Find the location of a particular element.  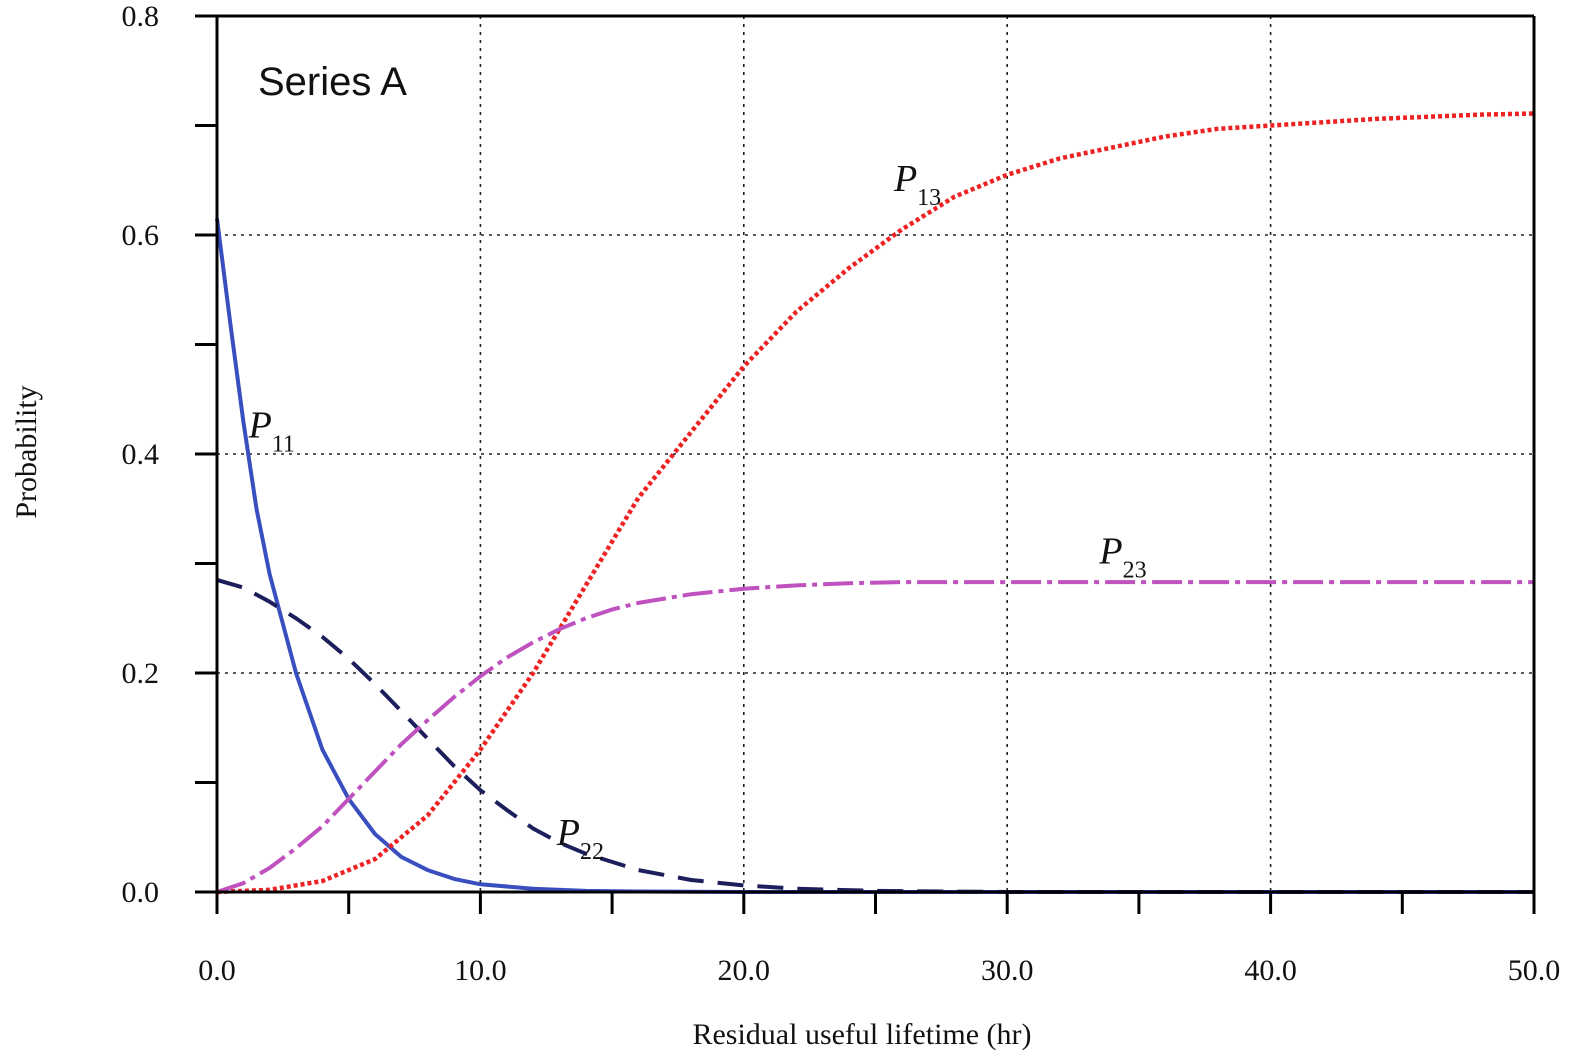

x-axis-title: Residual useful lifetime (hr) is located at coordinates (861, 1034).